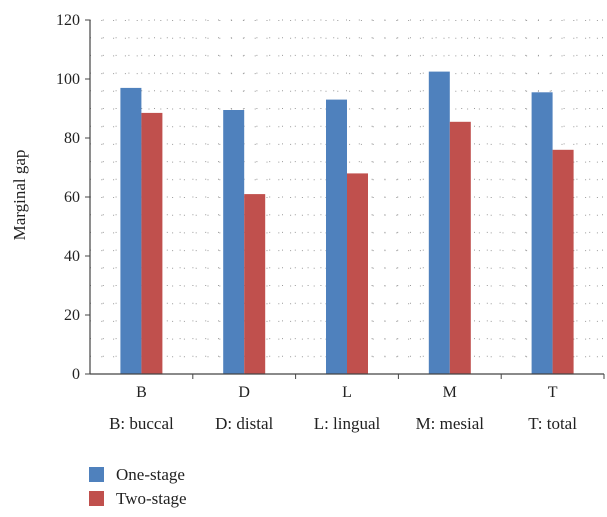  What do you see at coordinates (72, 138) in the screenshot?
I see `y-tick-label: 80` at bounding box center [72, 138].